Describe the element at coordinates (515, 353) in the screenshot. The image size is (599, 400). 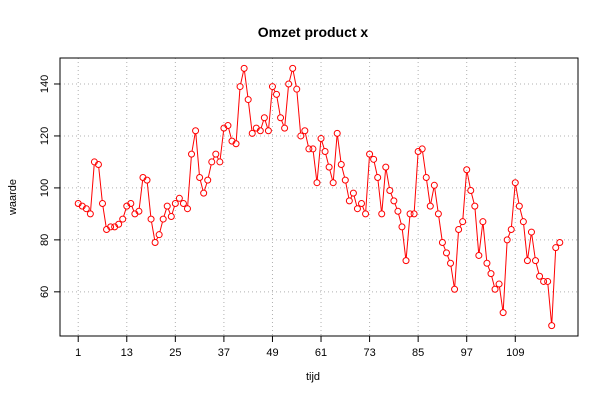
I see `x-tick-label-9: 109` at that location.